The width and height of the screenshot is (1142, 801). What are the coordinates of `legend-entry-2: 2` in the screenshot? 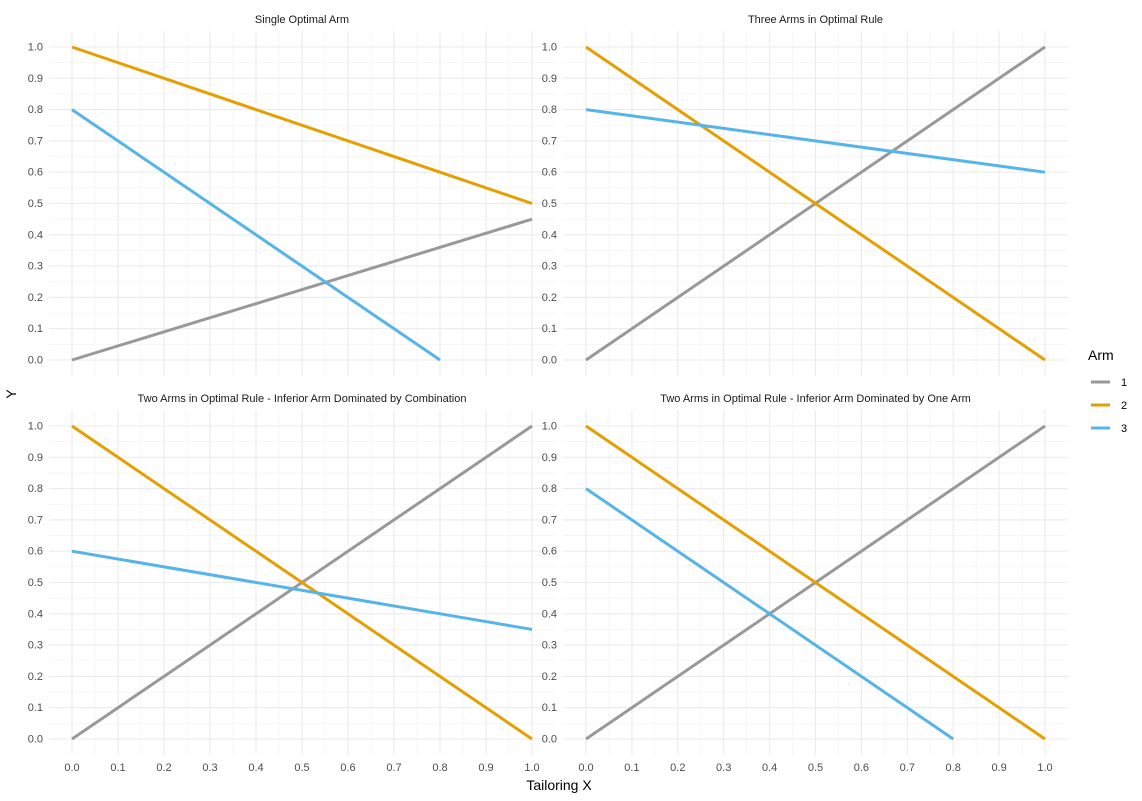 It's located at (1109, 406).